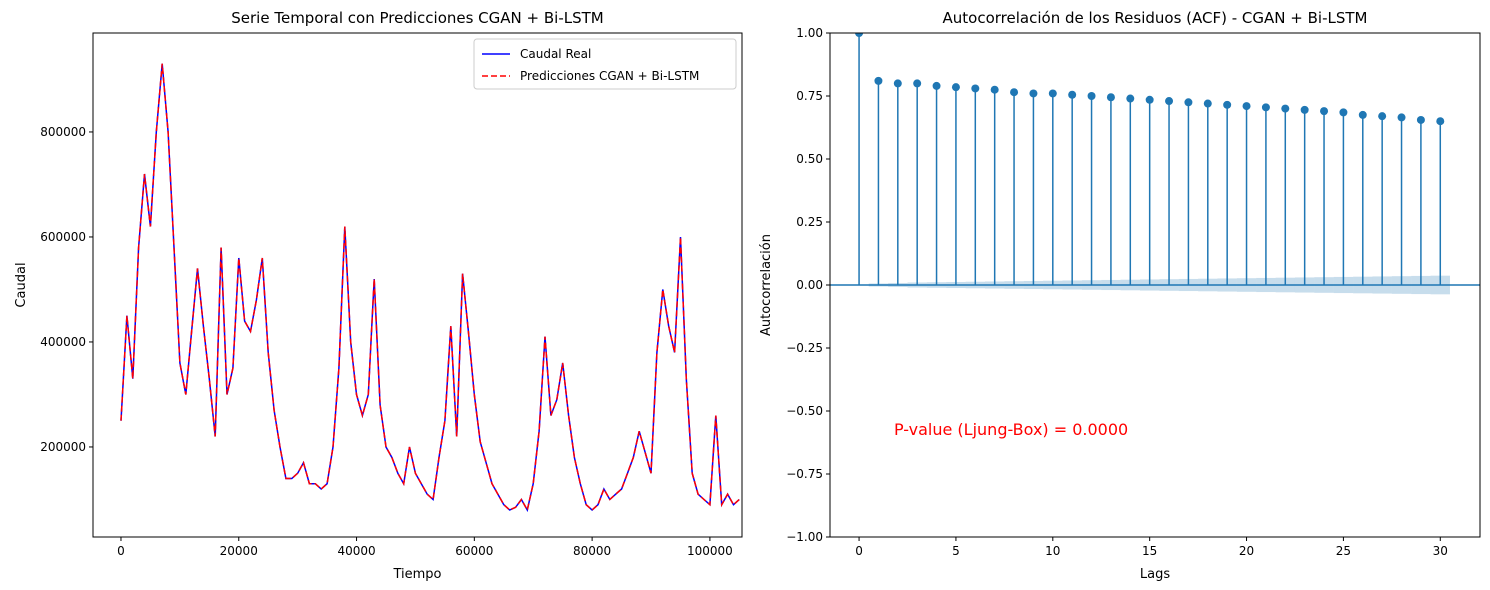 The image size is (1490, 590). Describe the element at coordinates (809, 96) in the screenshot. I see `y-tick-label: 0.75` at that location.